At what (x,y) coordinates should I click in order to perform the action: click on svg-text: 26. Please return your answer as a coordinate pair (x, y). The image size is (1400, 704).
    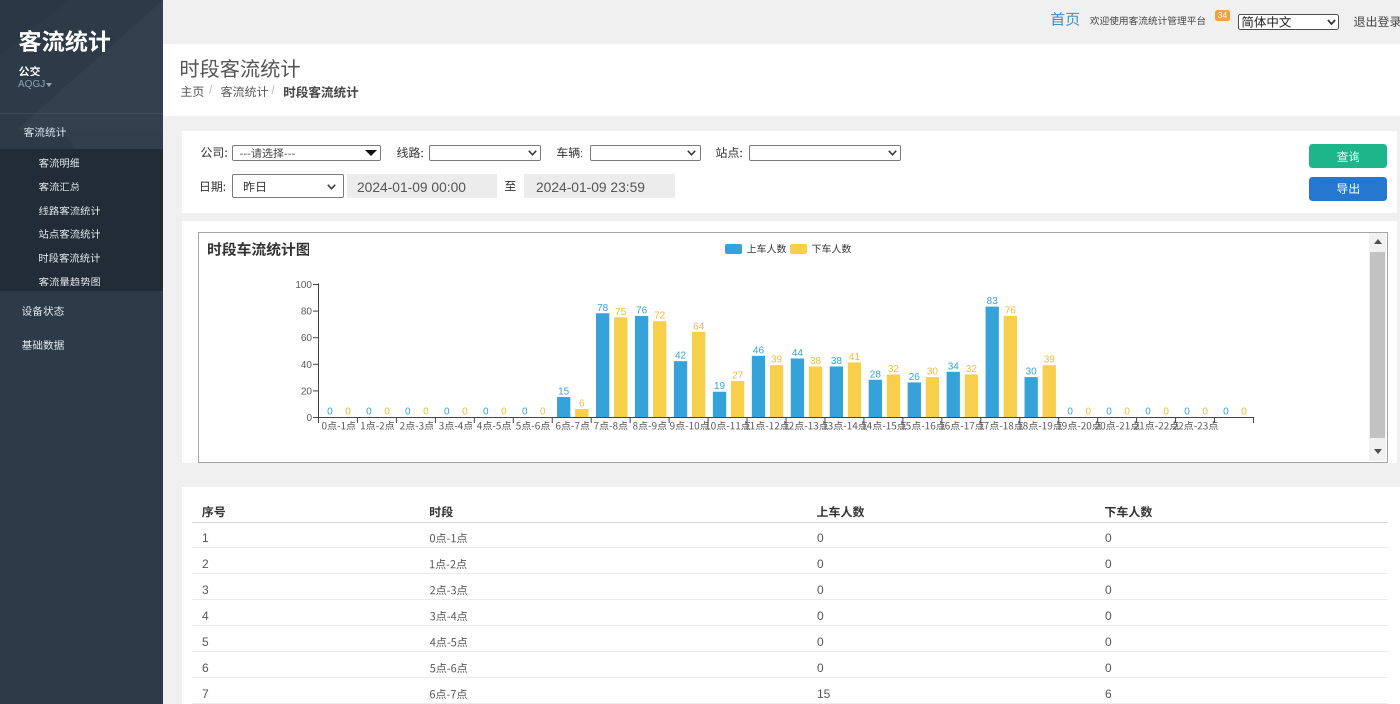
    Looking at the image, I should click on (915, 377).